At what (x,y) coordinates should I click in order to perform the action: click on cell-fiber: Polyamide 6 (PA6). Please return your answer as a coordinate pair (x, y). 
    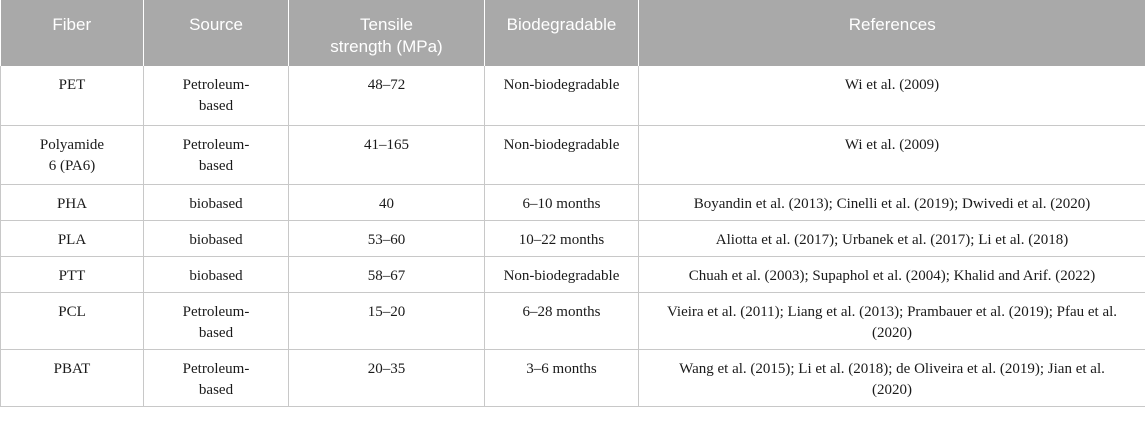
    Looking at the image, I should click on (72, 155).